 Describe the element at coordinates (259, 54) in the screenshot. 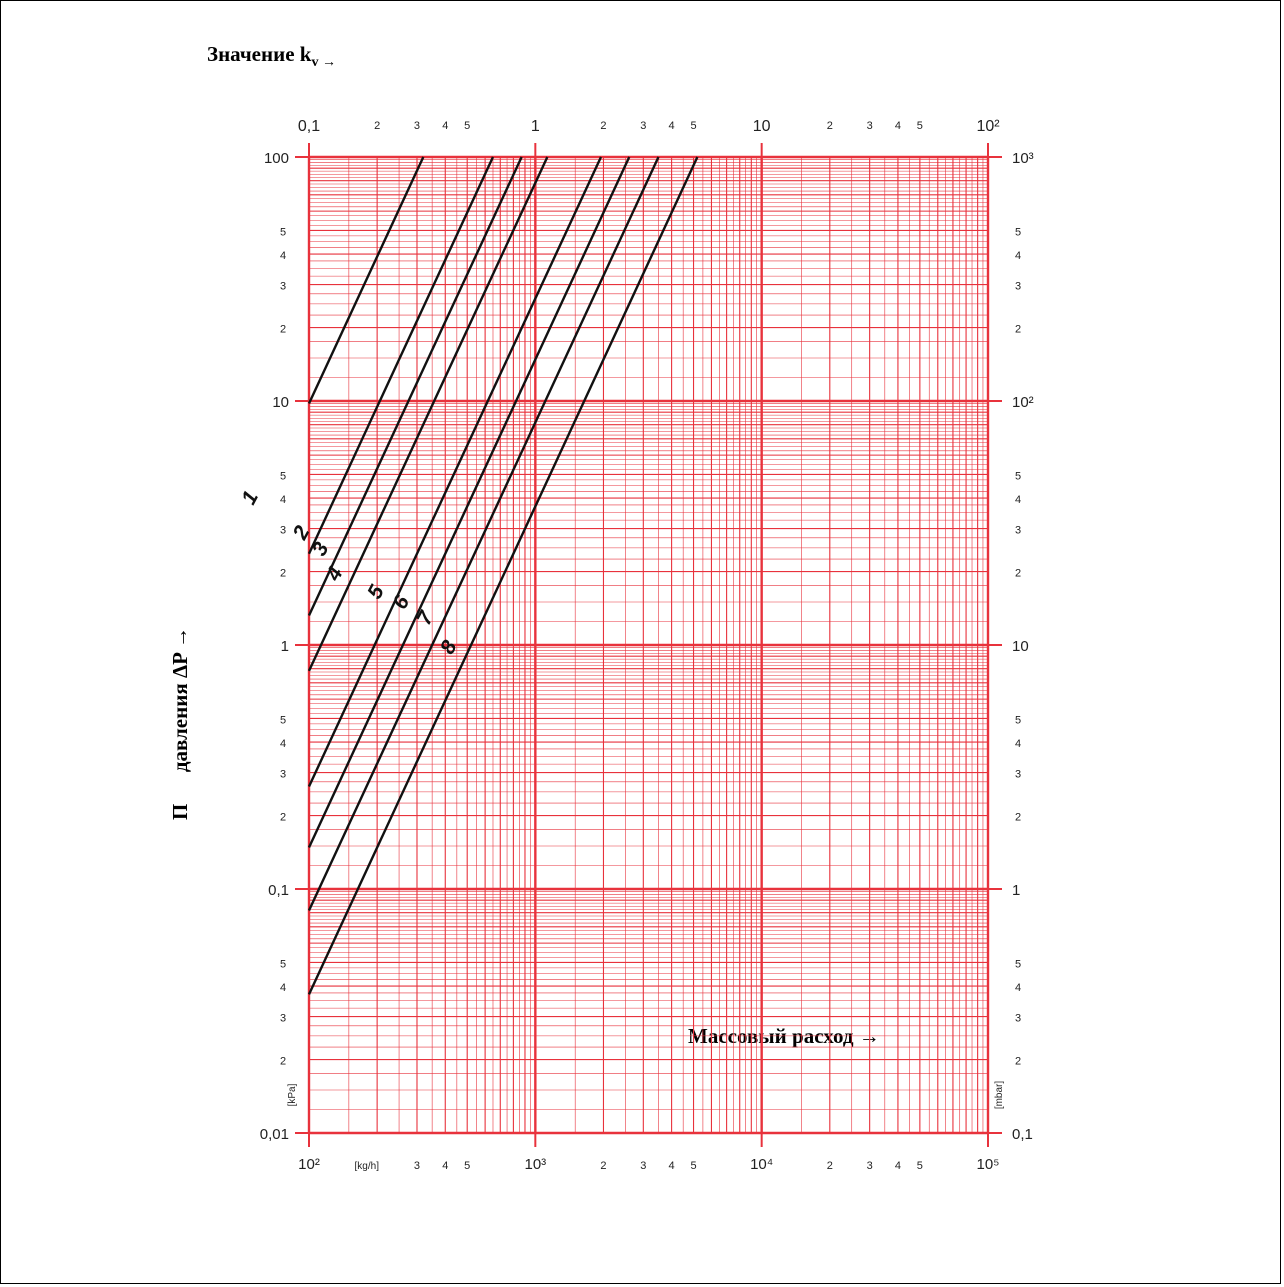

I see `kv-title-text: Значение k` at that location.